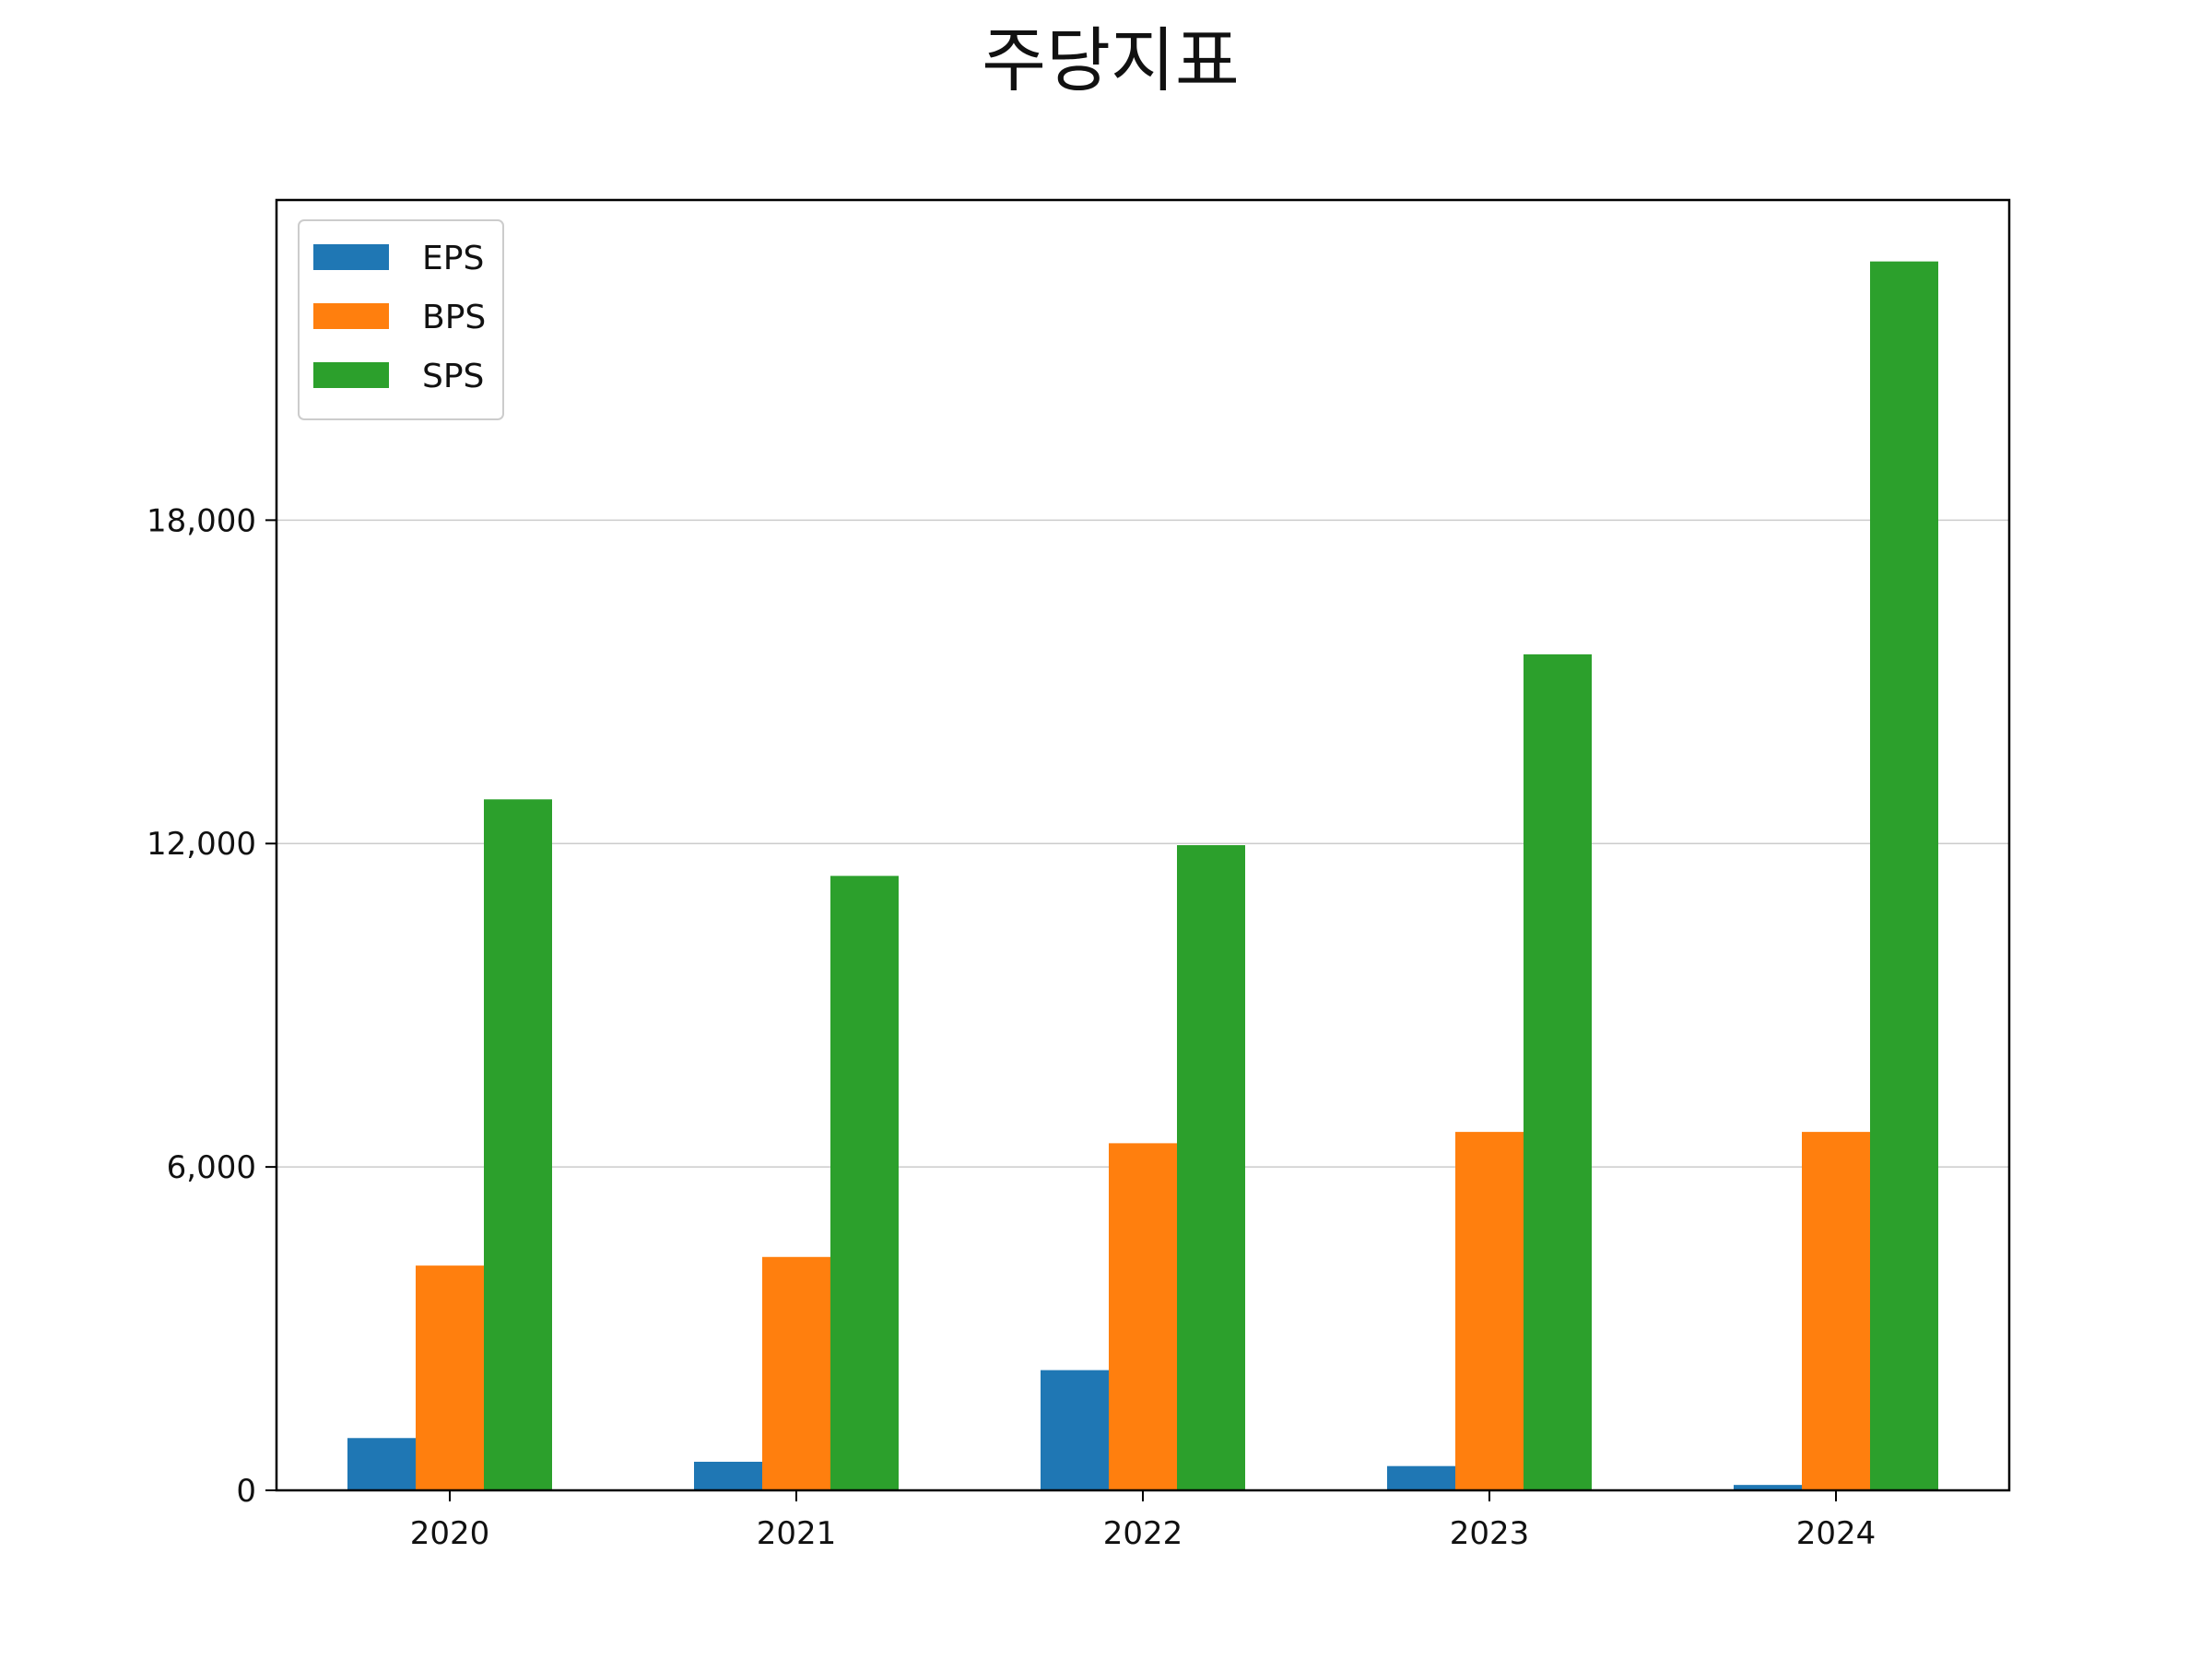 Image resolution: width=2212 pixels, height=1659 pixels. What do you see at coordinates (351, 257) in the screenshot?
I see `legend-swatch-eps` at bounding box center [351, 257].